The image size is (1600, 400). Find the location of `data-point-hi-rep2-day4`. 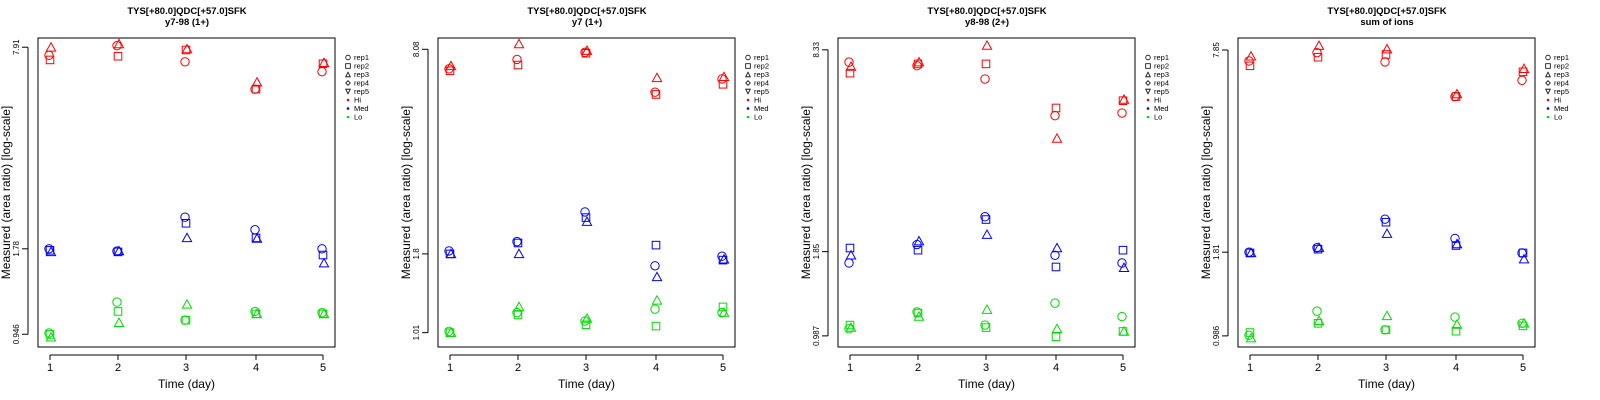

data-point-hi-rep2-day4 is located at coordinates (656, 94).